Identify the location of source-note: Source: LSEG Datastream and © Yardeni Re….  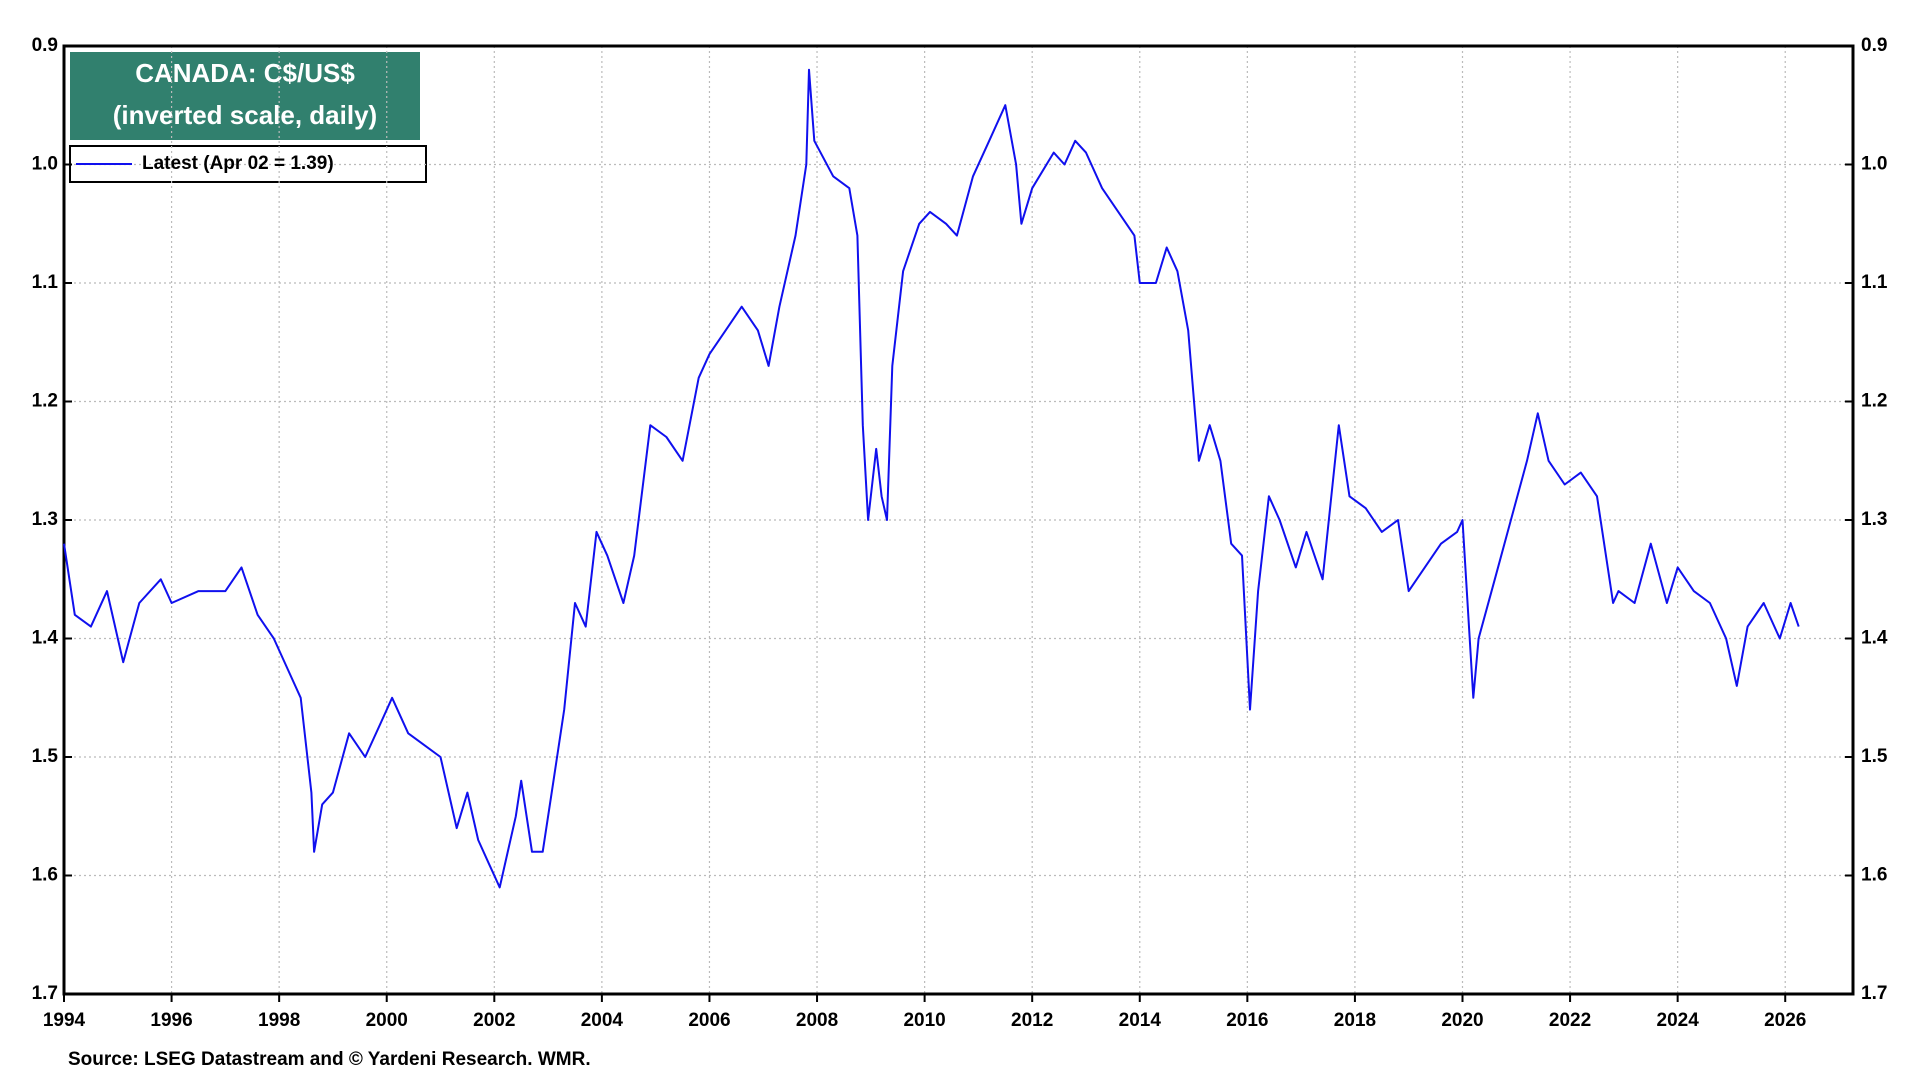
(329, 1059).